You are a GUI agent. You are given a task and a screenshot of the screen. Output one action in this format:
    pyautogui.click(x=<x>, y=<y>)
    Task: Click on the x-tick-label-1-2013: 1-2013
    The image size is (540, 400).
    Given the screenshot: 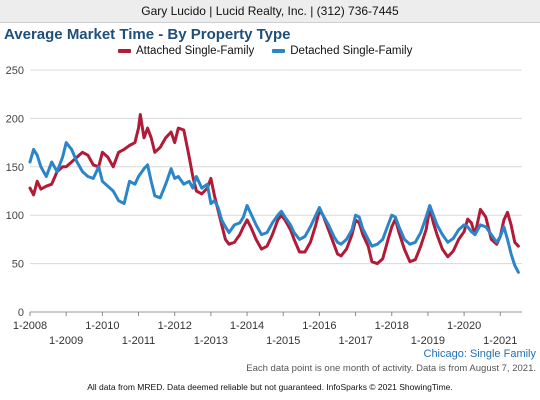 What is the action you would take?
    pyautogui.click(x=211, y=341)
    